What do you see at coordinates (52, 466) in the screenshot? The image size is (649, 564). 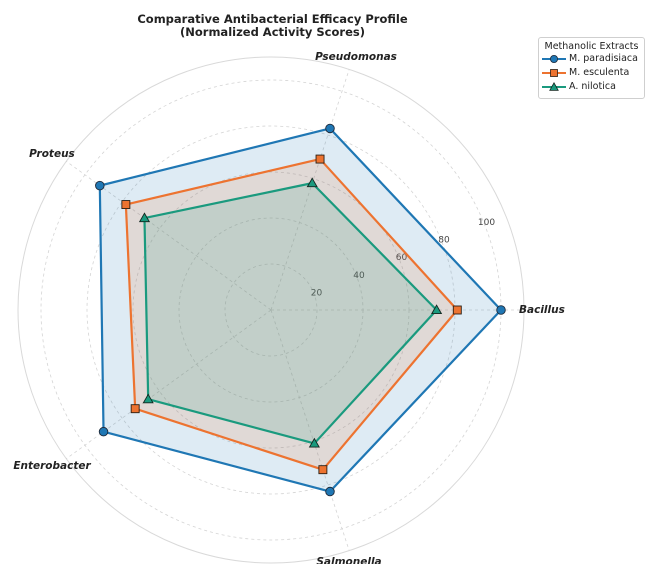 I see `axis-label: Enterobacter` at bounding box center [52, 466].